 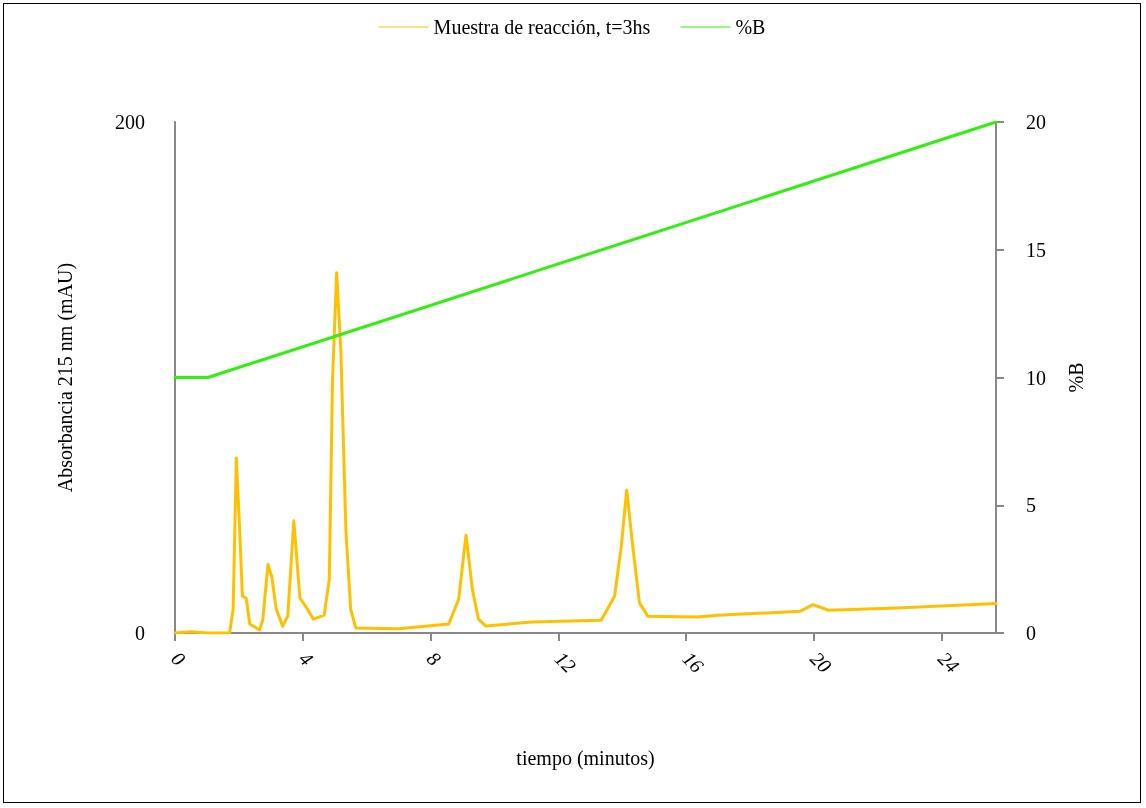 What do you see at coordinates (565, 662) in the screenshot?
I see `x-tick-label: 12` at bounding box center [565, 662].